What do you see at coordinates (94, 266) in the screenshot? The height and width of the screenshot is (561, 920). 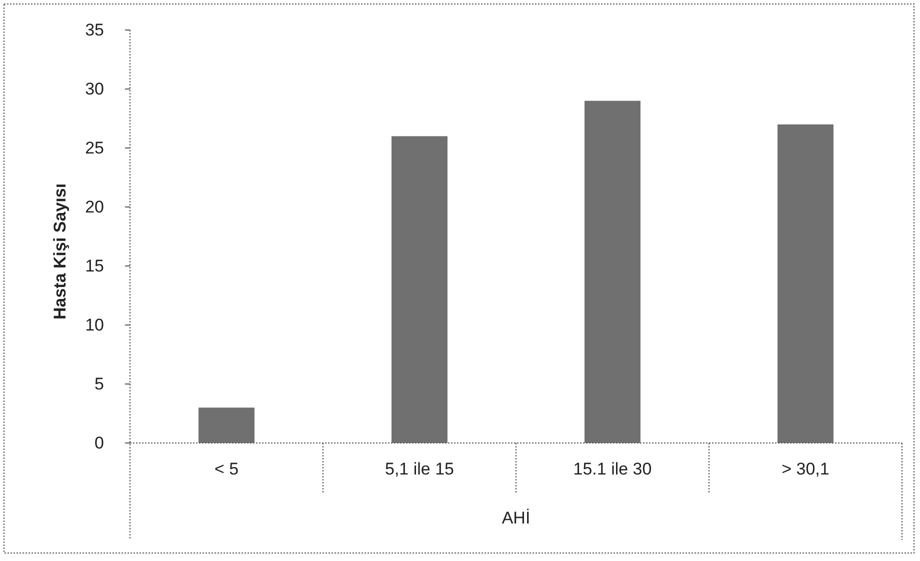 I see `y-tick-label: 15` at bounding box center [94, 266].